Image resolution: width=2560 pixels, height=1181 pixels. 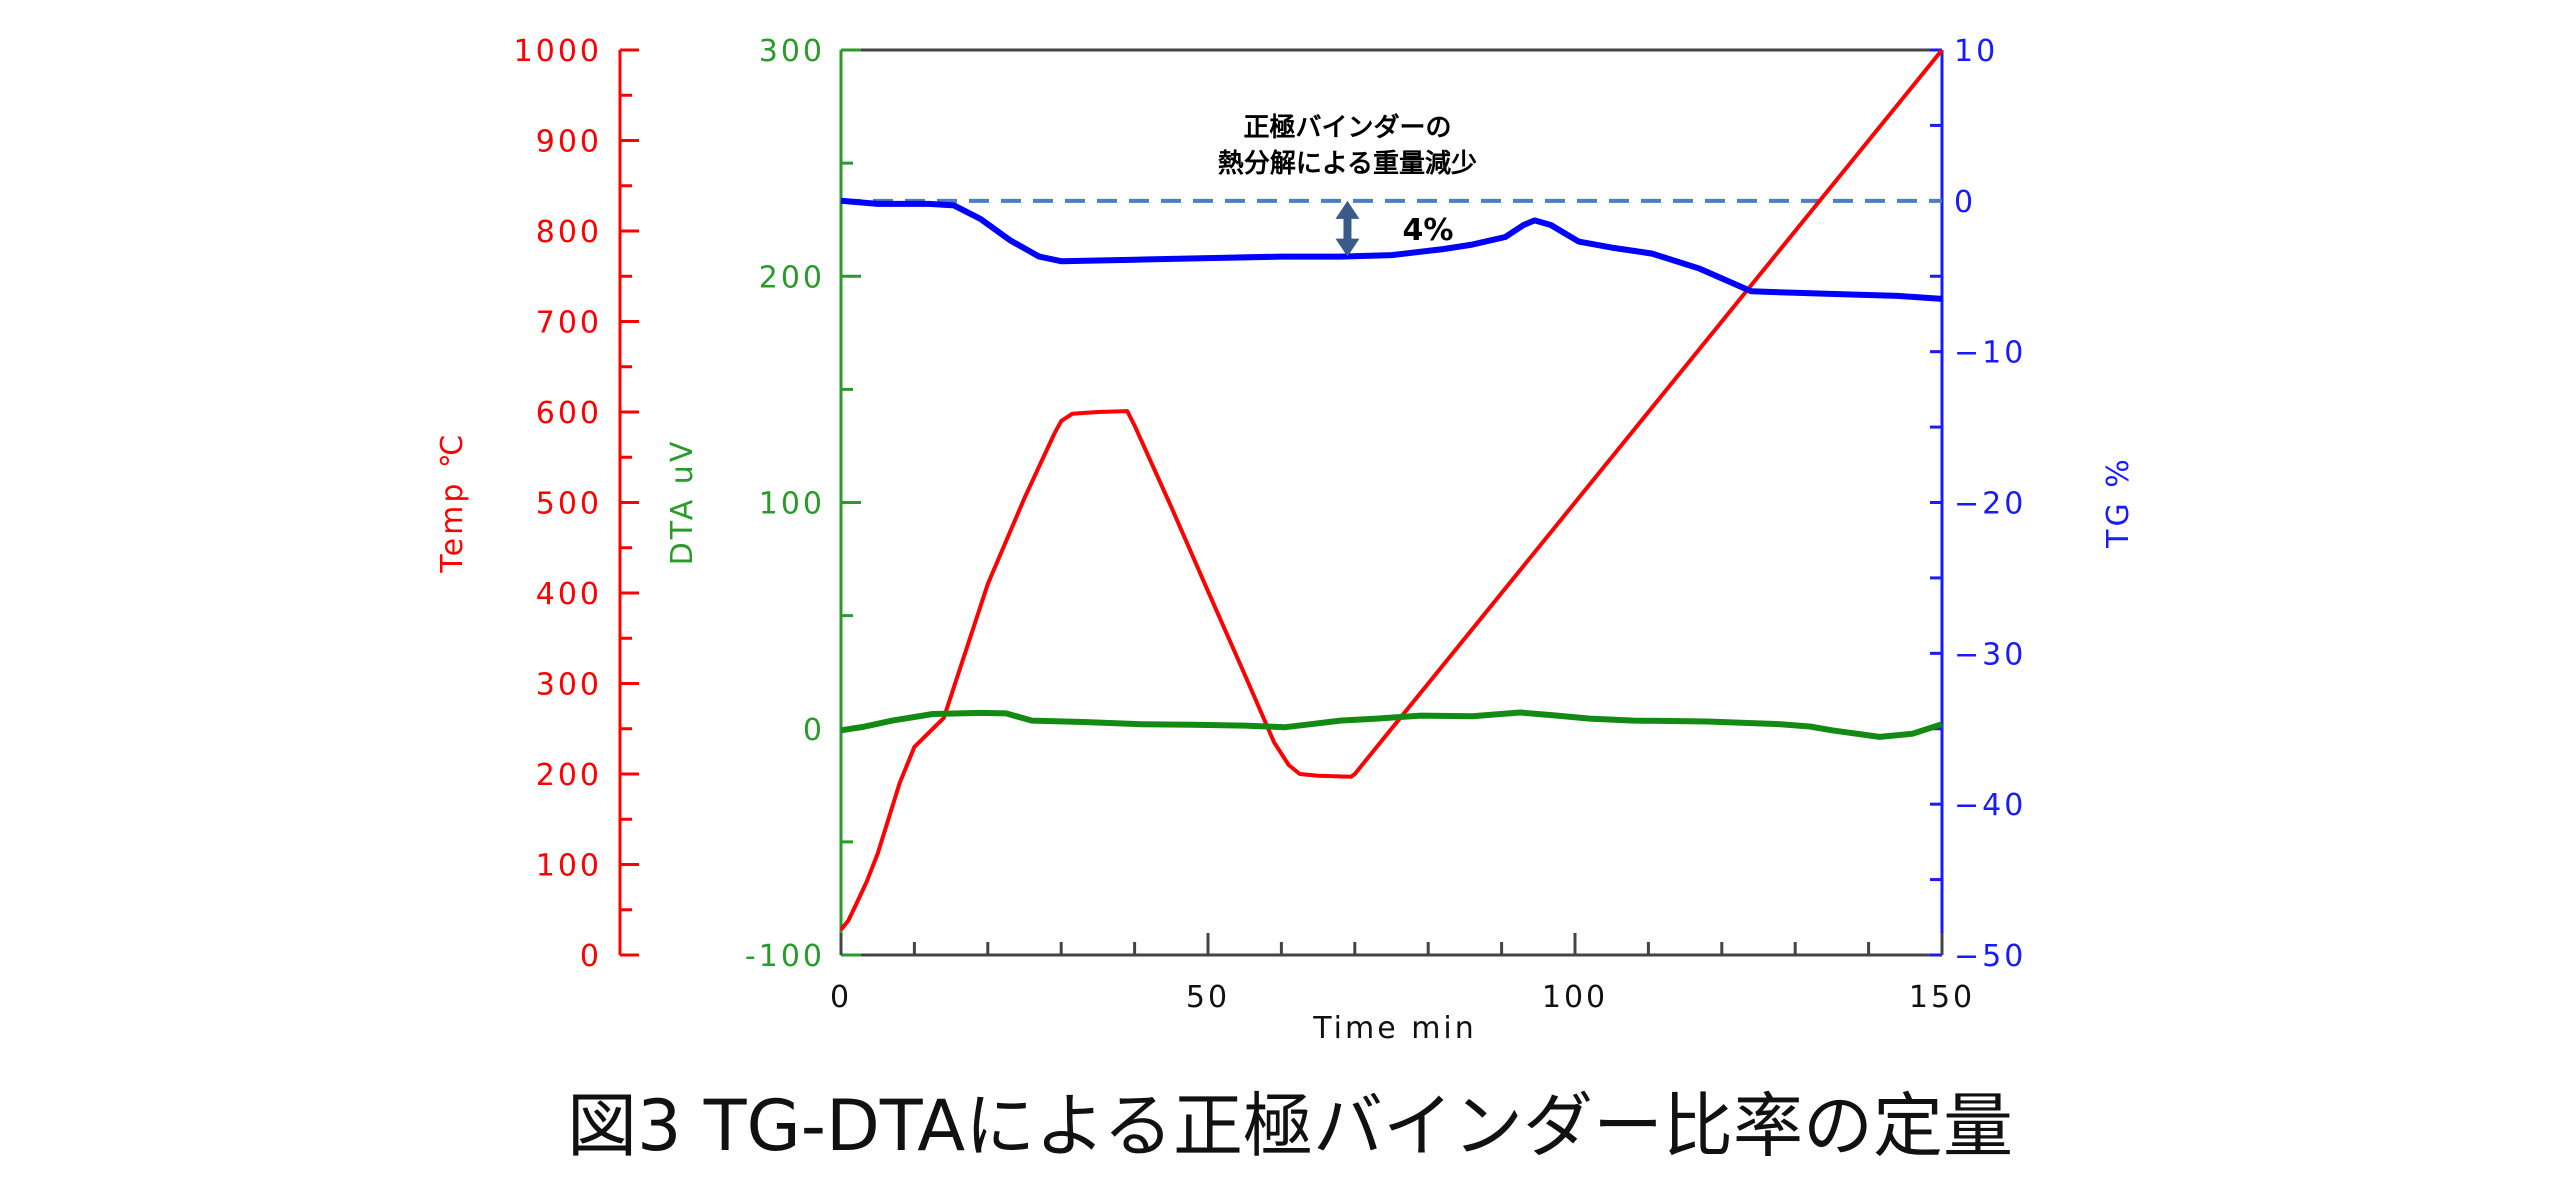 I want to click on annotation-line-2: 熱分解による重量減少, so click(x=1347, y=164).